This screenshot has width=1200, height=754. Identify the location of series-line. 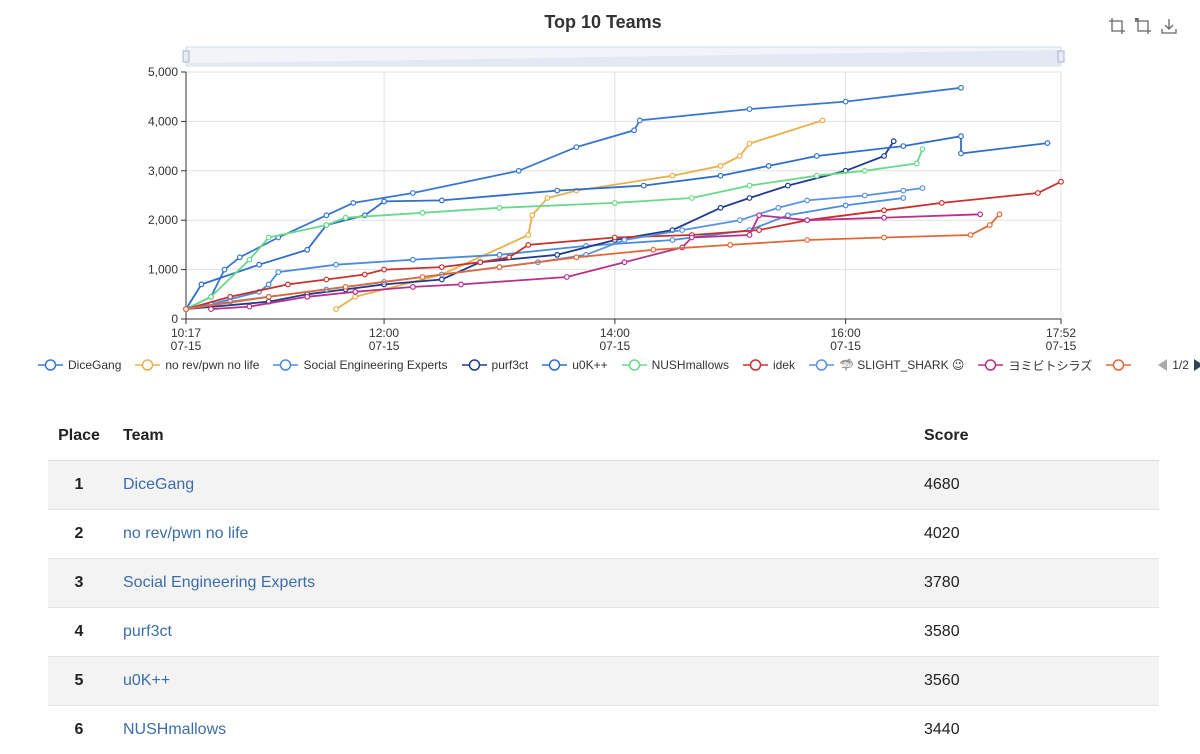
(595, 261).